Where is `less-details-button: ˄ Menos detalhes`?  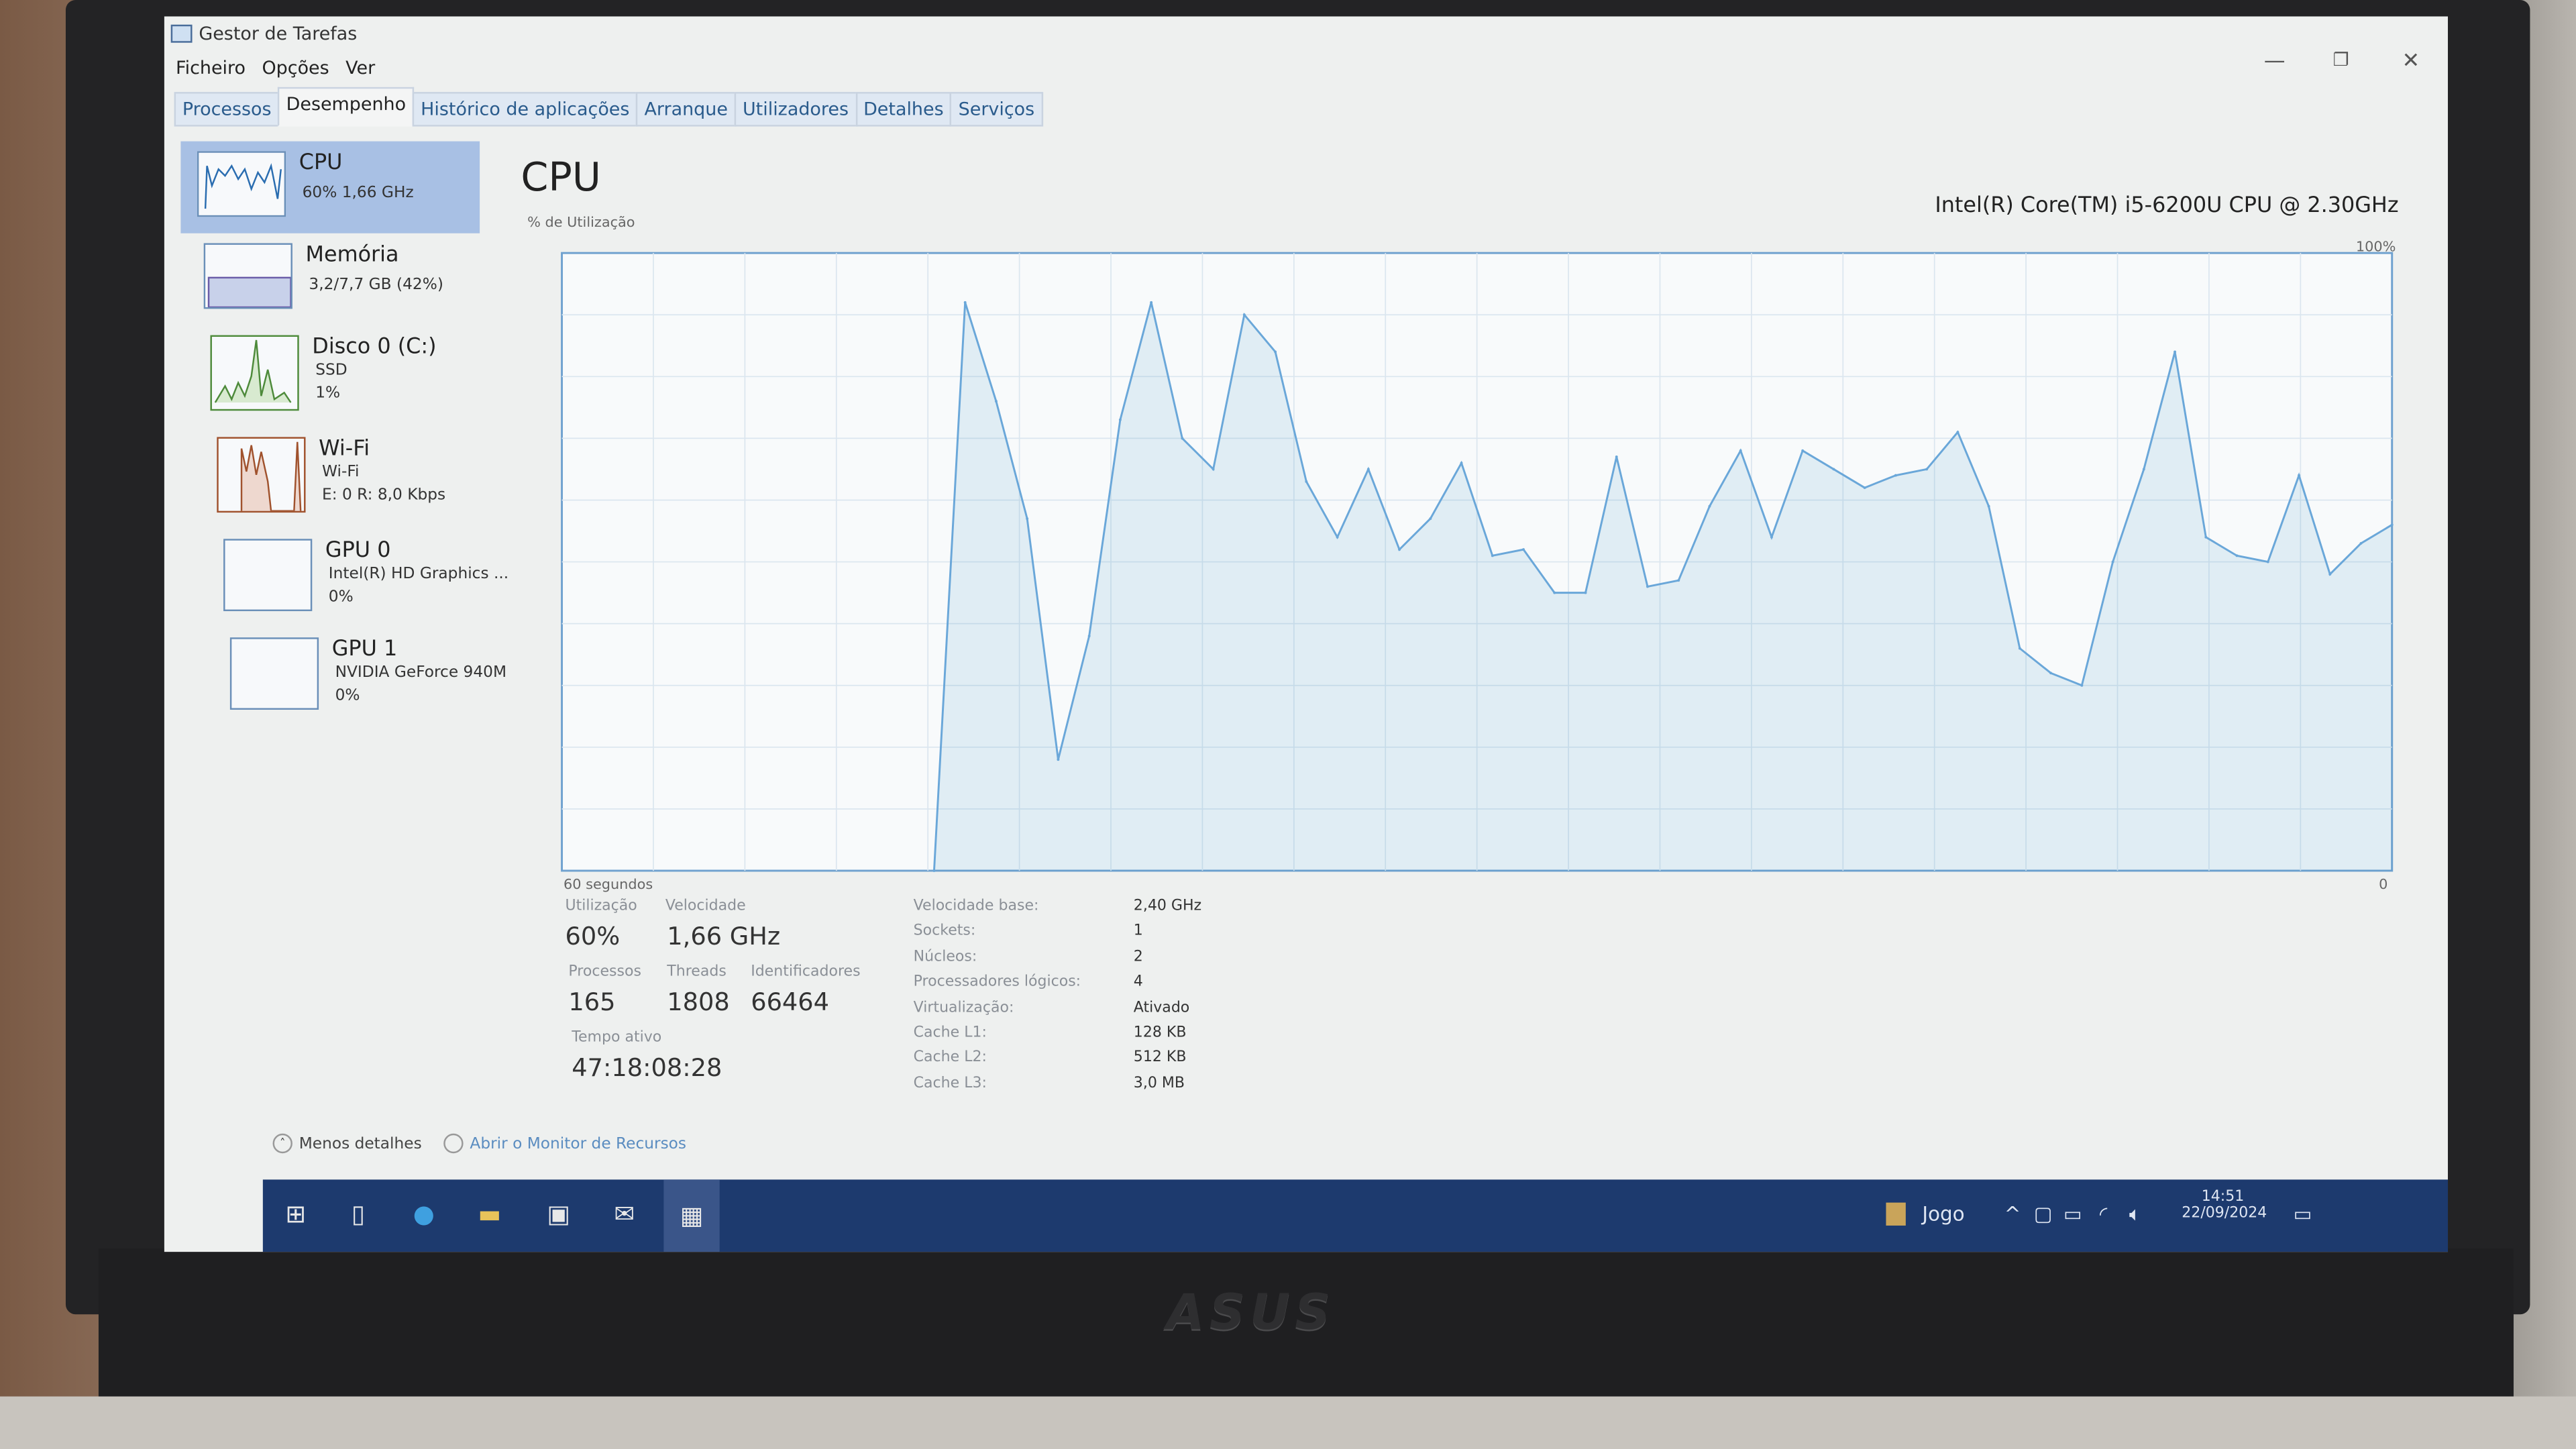 less-details-button: ˄ Menos detalhes is located at coordinates (347, 1143).